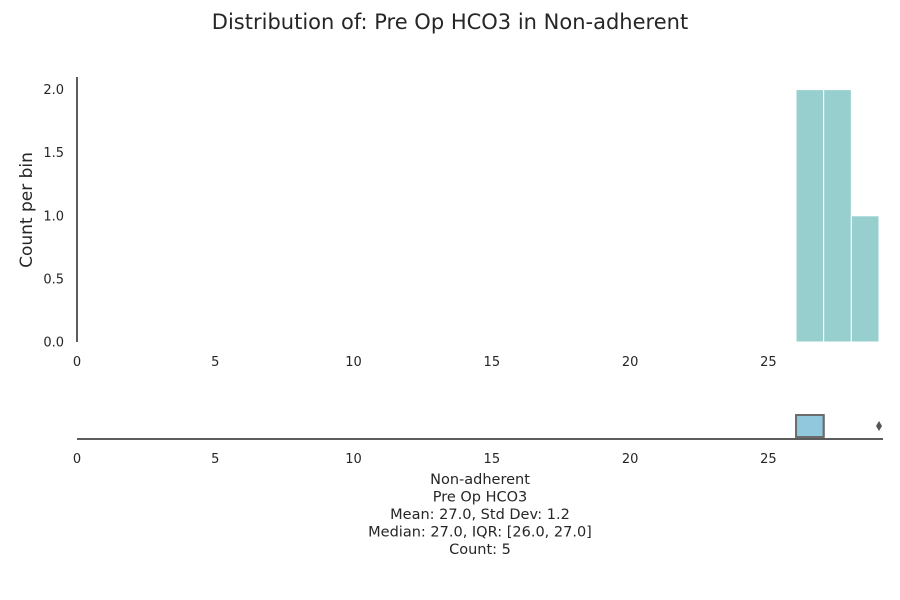 The width and height of the screenshot is (900, 600). Describe the element at coordinates (77, 459) in the screenshot. I see `box-x-tick-label: 0` at that location.